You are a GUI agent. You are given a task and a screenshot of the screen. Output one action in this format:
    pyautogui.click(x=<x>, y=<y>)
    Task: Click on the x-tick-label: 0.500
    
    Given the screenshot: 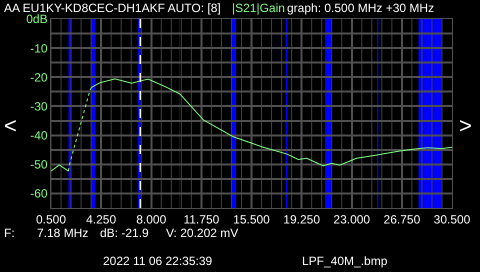 What is the action you would take?
    pyautogui.click(x=51, y=219)
    